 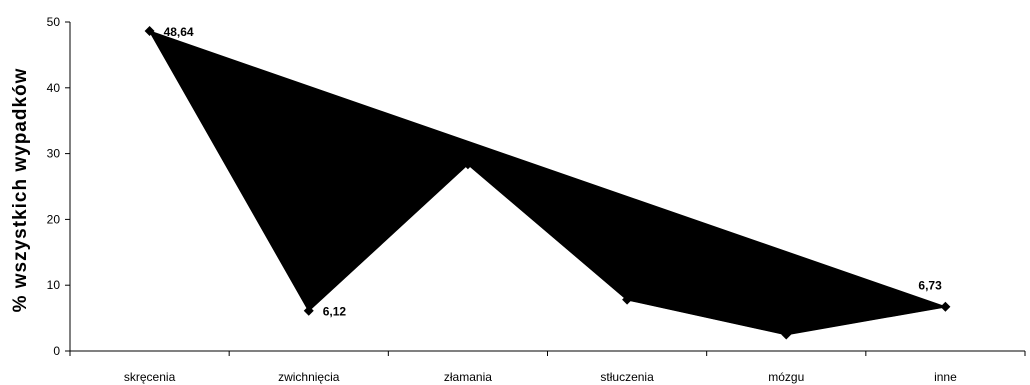 What do you see at coordinates (54, 219) in the screenshot?
I see `y-tick-label: 20` at bounding box center [54, 219].